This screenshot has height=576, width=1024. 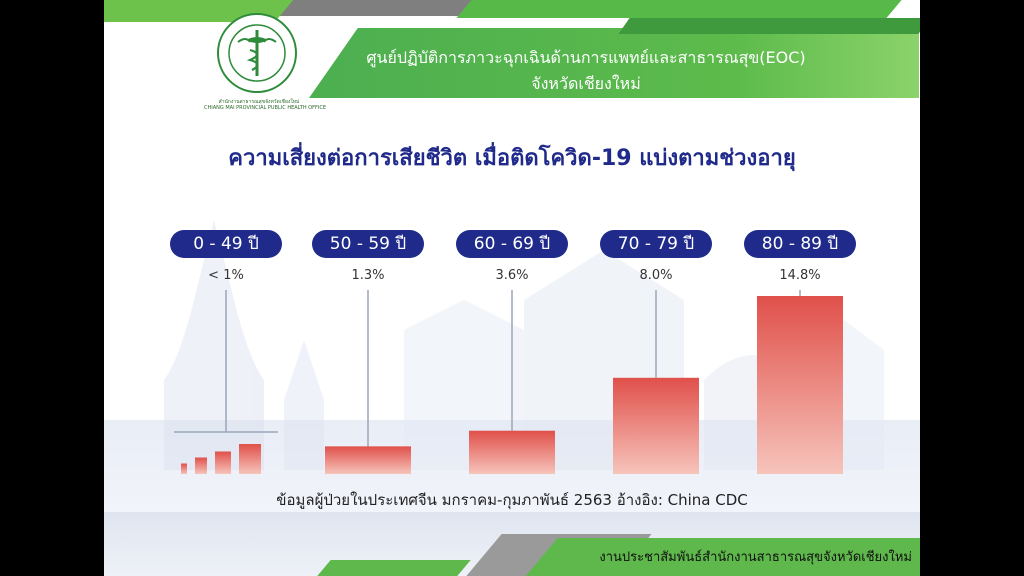 What do you see at coordinates (512, 244) in the screenshot?
I see `age-group-label: 60 - 69 ปี` at bounding box center [512, 244].